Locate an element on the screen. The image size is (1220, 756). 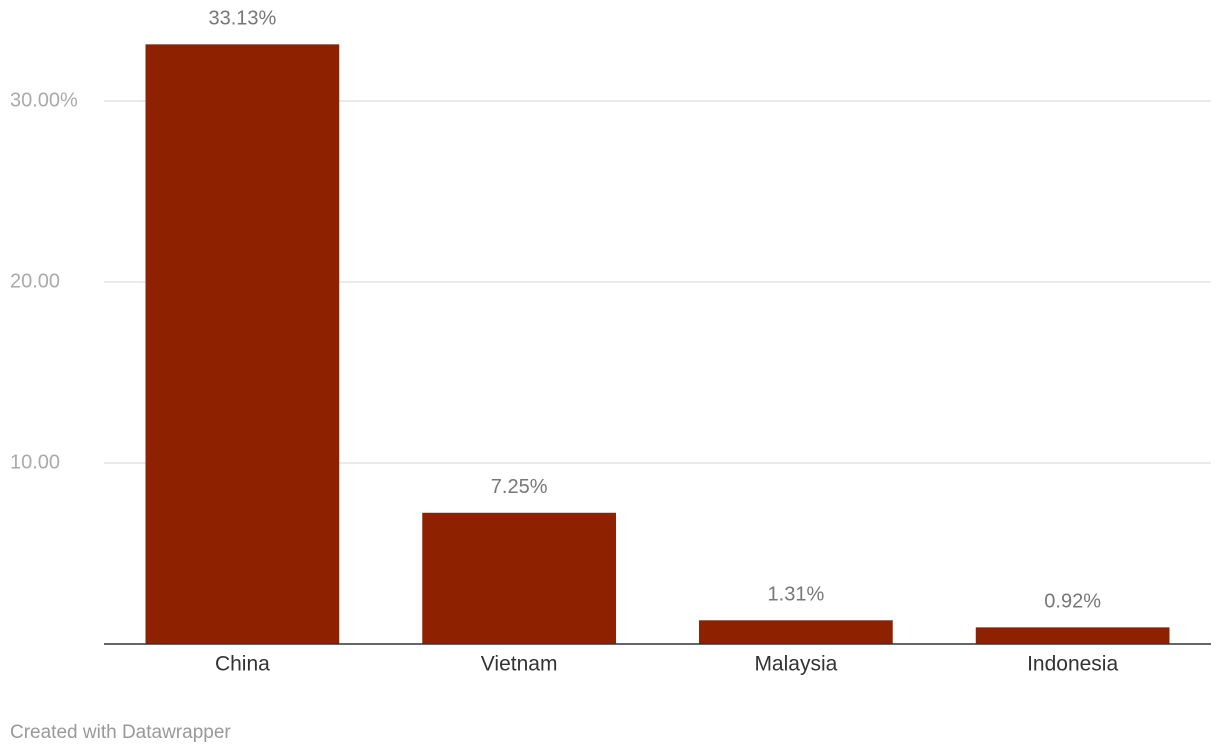
value-label: 0.92% is located at coordinates (1072, 602).